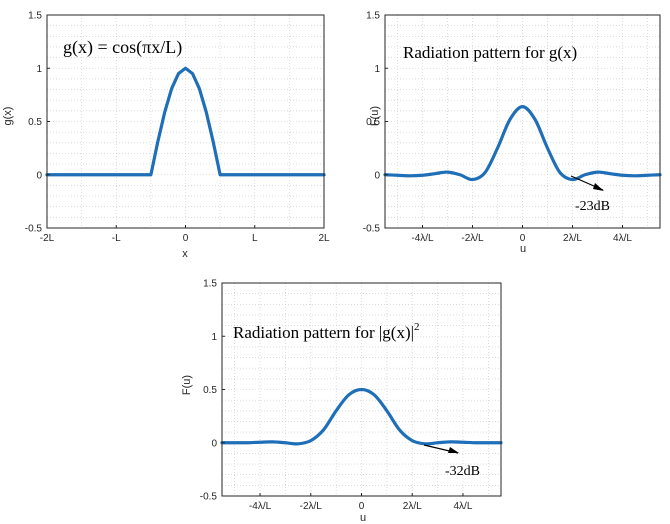 Image resolution: width=670 pixels, height=524 pixels. What do you see at coordinates (375, 116) in the screenshot?
I see `y-axis-label-pattern-gx: F(u)` at bounding box center [375, 116].